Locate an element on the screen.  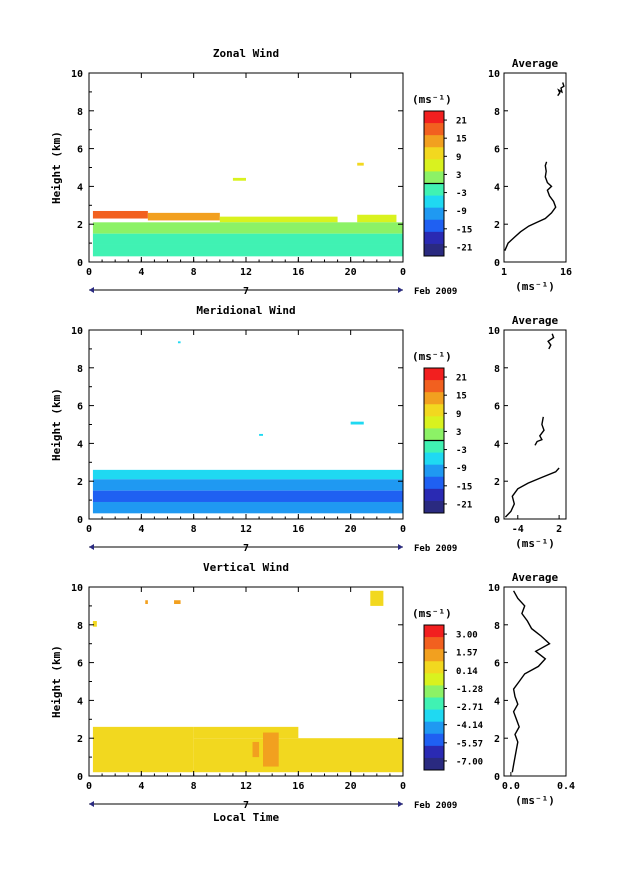
chart-title: Meridional Wind is located at coordinates (245, 310).